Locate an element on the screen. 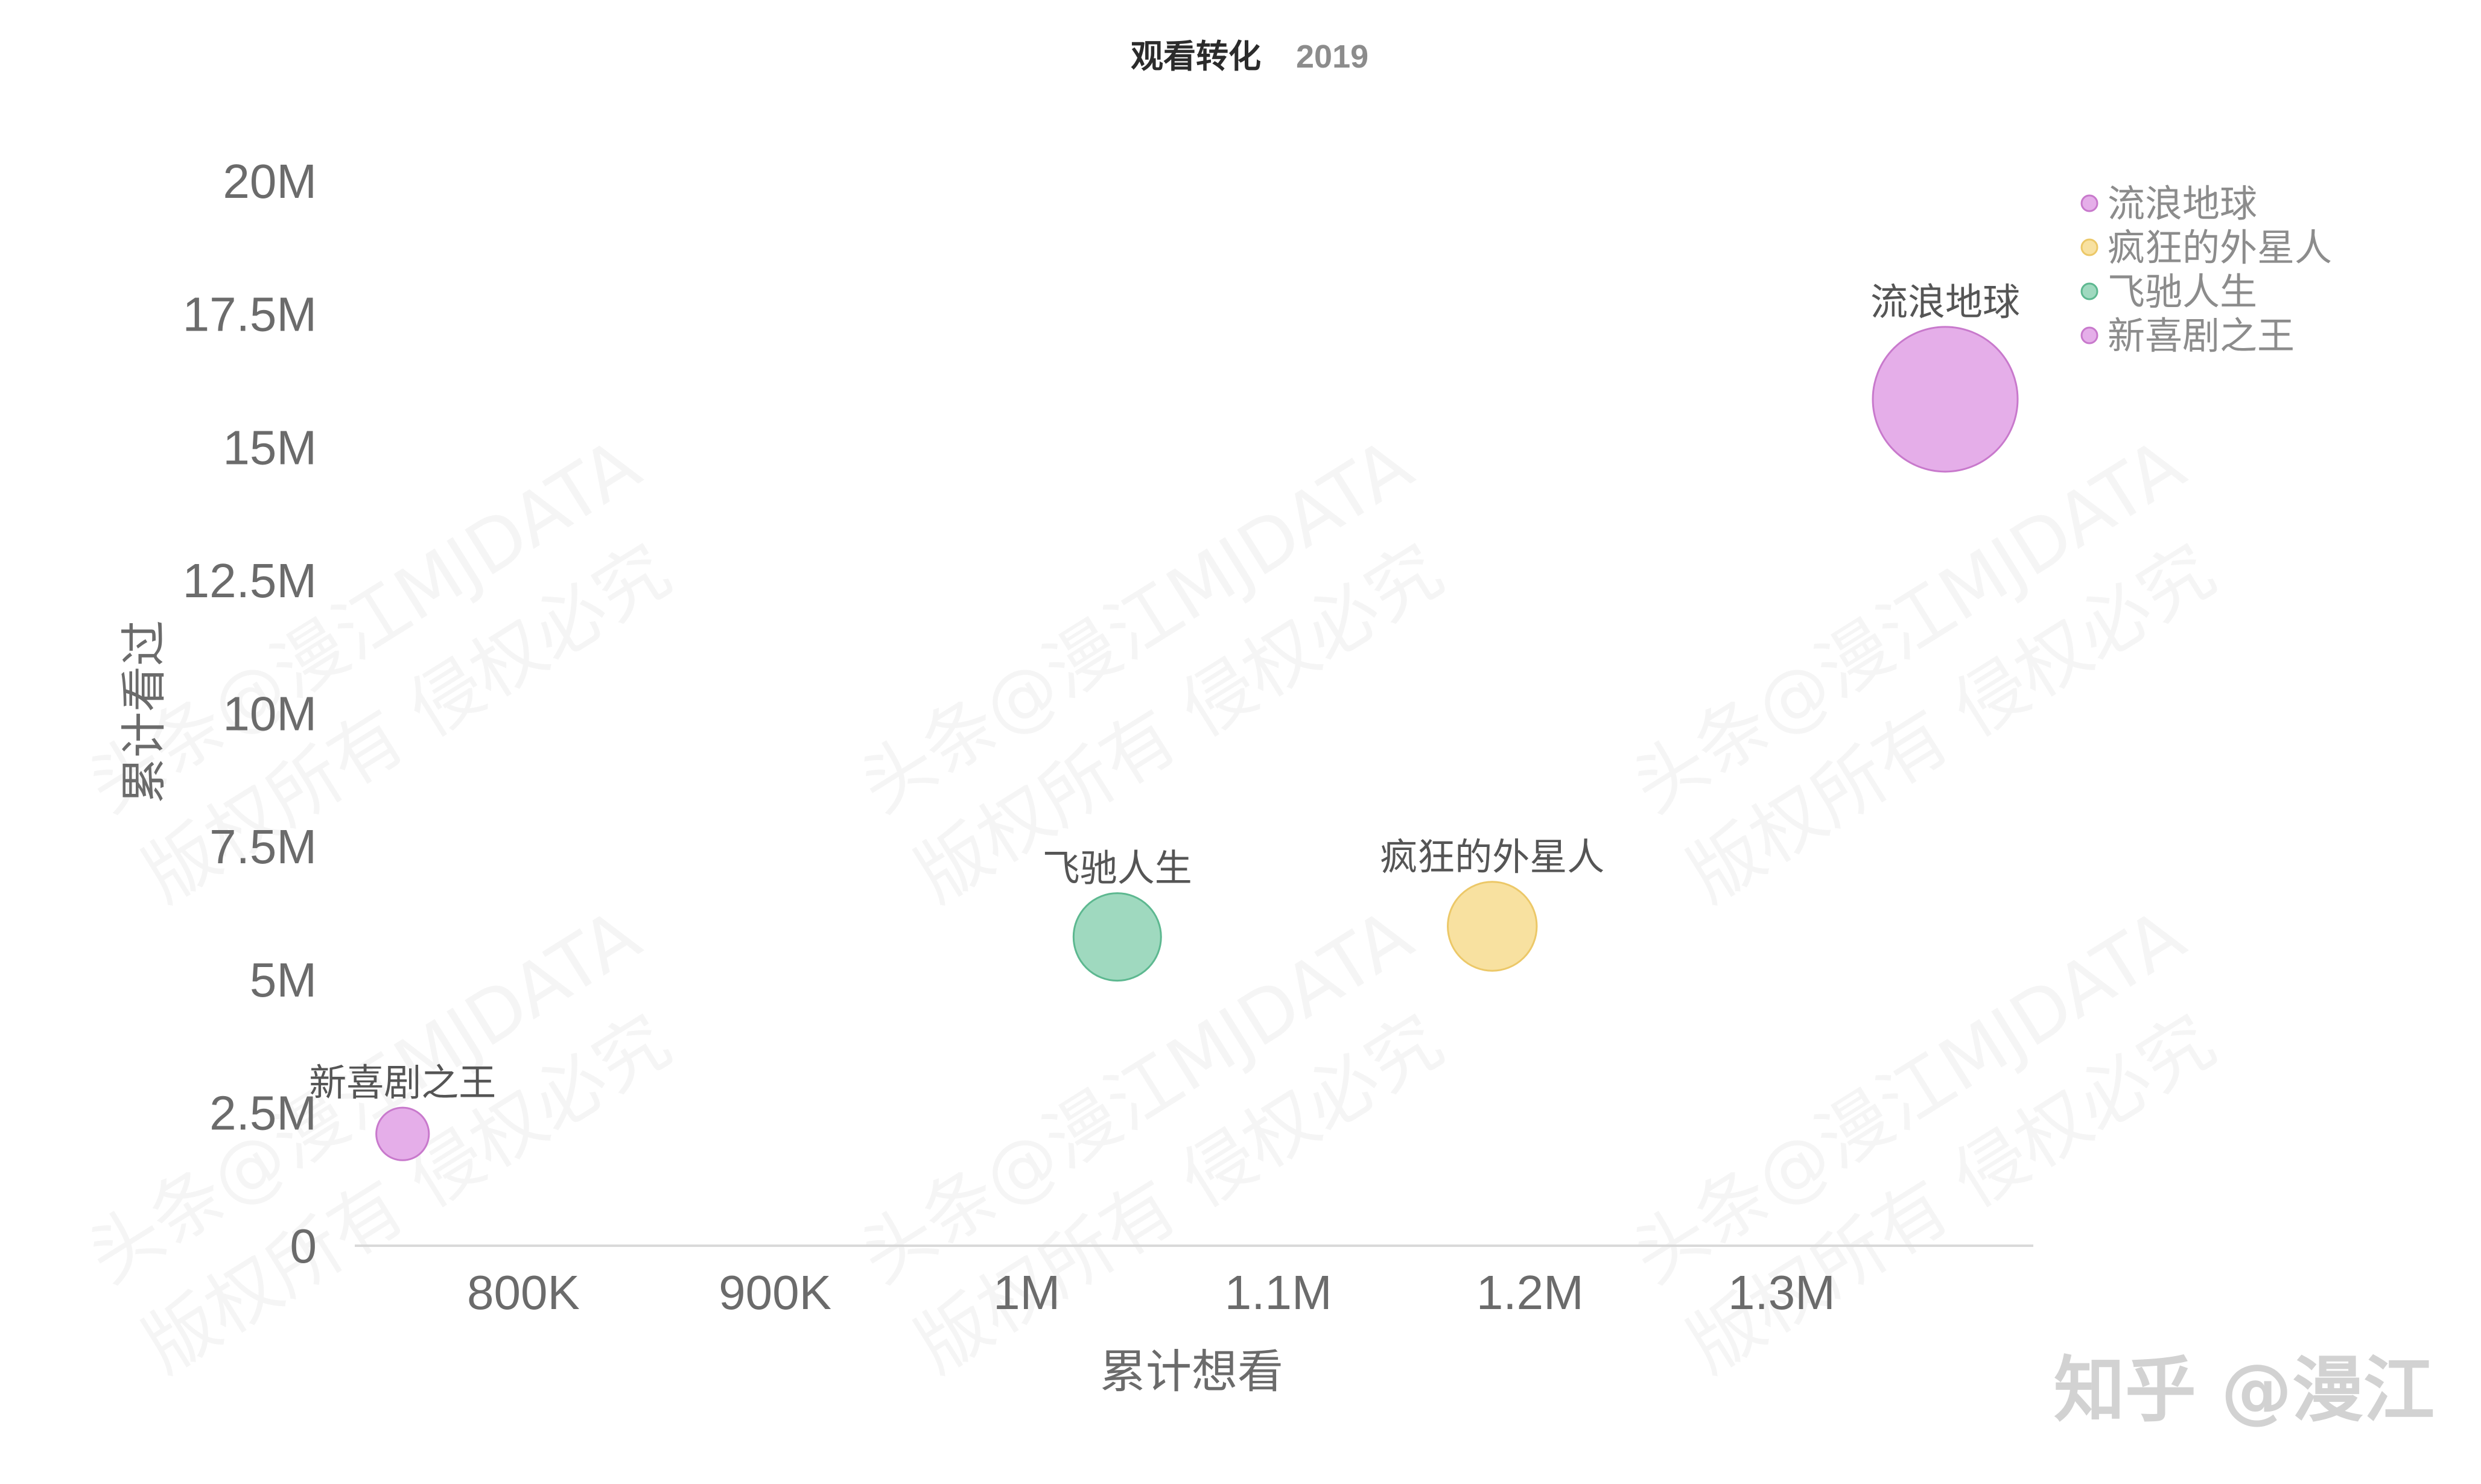  chart-subtitle: 2019 is located at coordinates (1332, 57).